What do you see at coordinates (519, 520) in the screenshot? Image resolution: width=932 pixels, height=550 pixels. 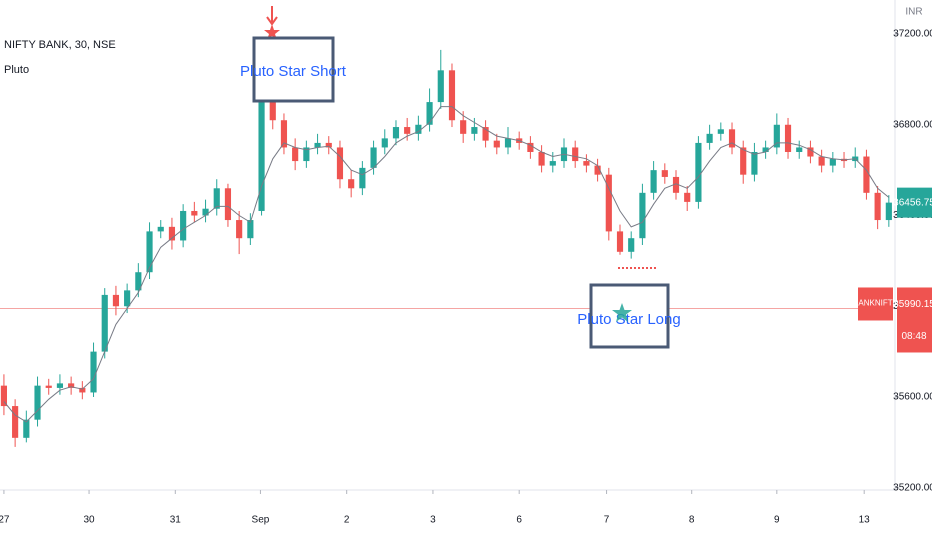 I see `x-tick-label: 6` at bounding box center [519, 520].